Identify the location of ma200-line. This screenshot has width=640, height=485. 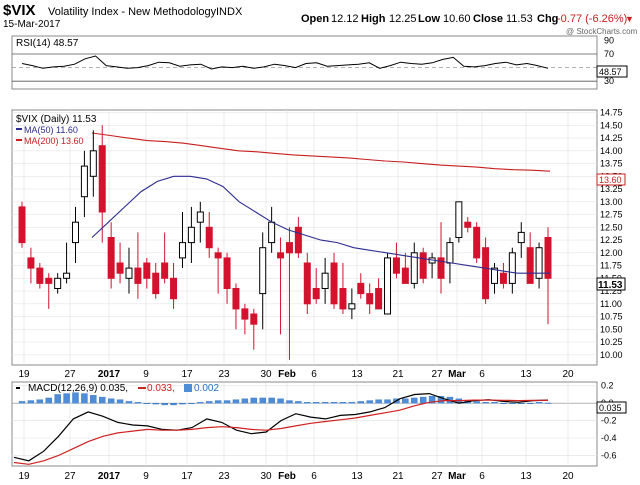
(321, 152).